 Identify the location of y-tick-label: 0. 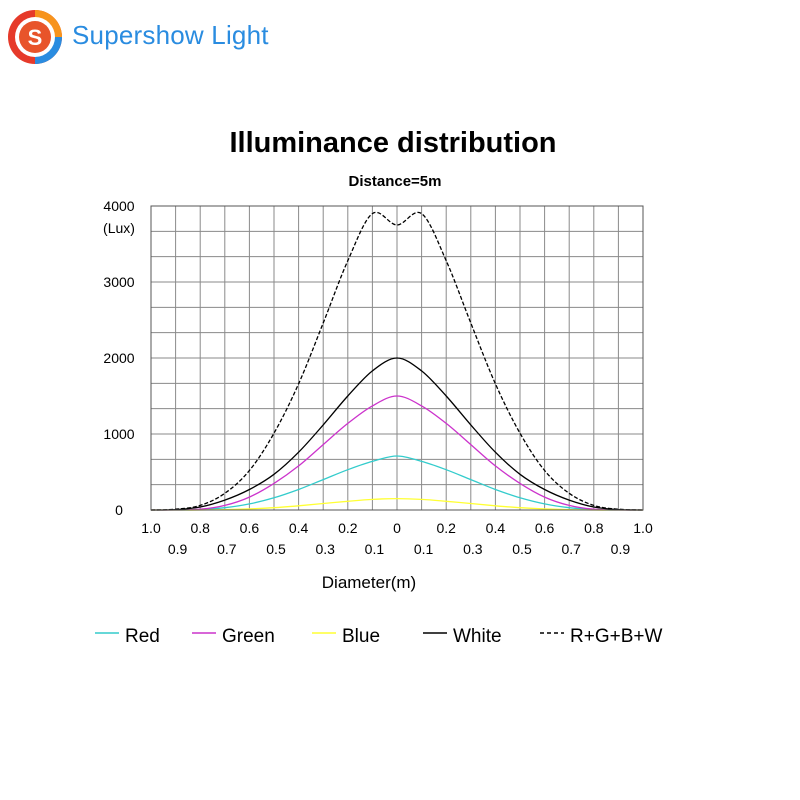
(119, 510).